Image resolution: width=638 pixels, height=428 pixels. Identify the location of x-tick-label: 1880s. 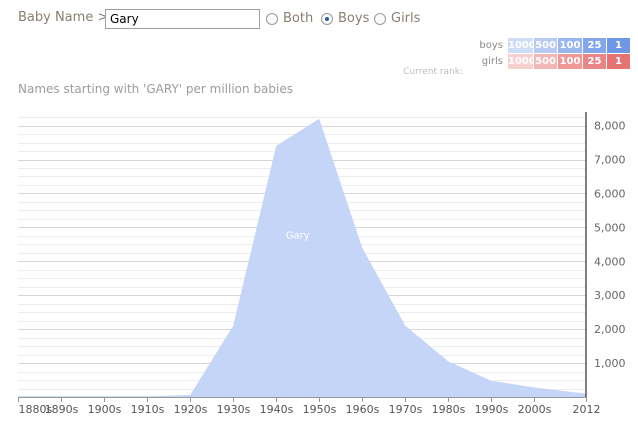
(36, 409).